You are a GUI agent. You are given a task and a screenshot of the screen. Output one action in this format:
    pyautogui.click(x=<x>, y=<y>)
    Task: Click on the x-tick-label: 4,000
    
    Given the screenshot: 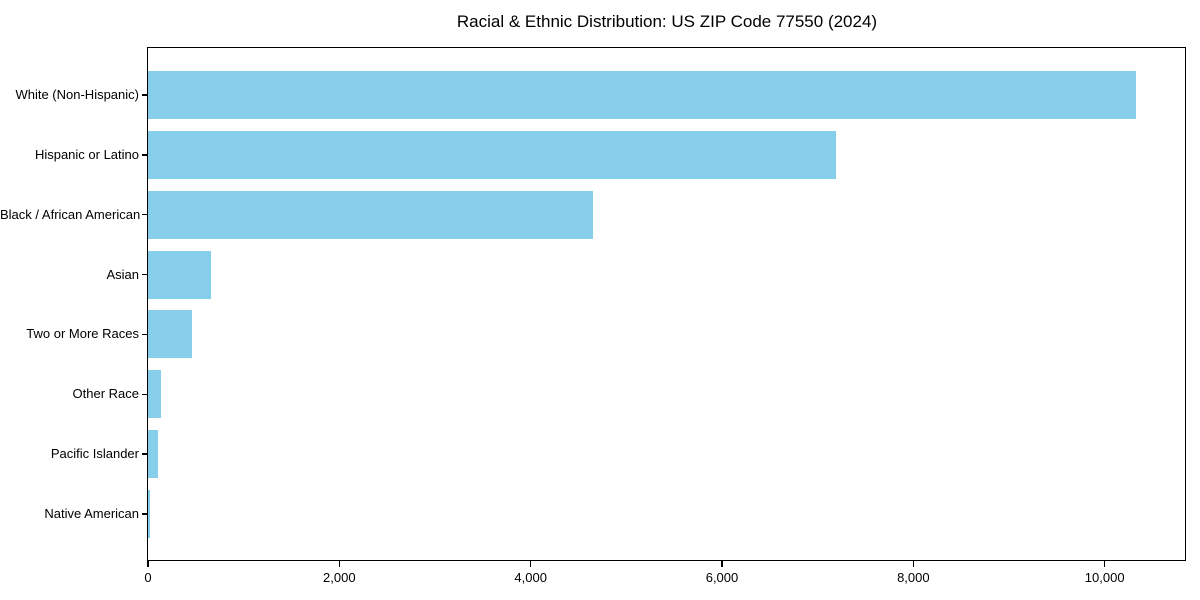 What is the action you would take?
    pyautogui.click(x=530, y=577)
    